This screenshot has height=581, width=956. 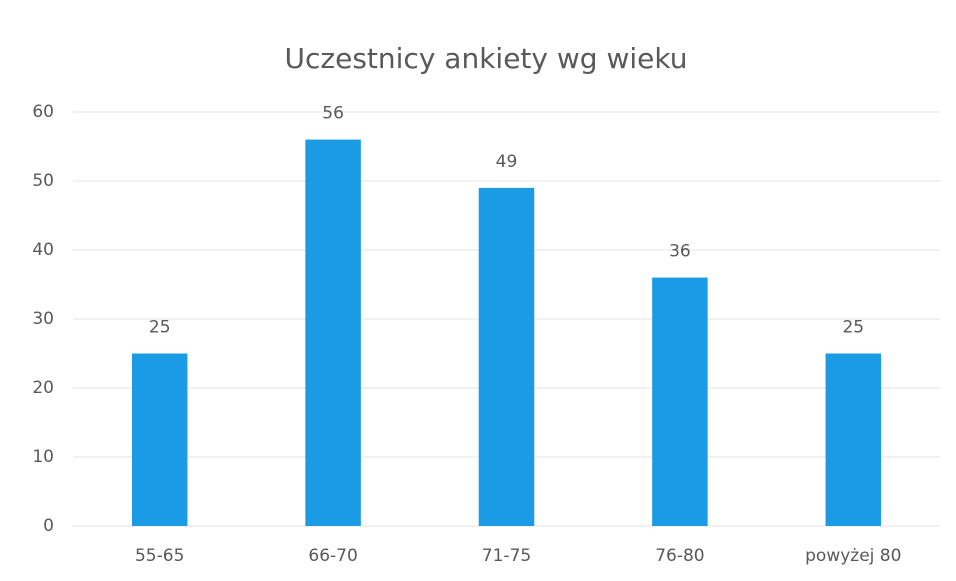 I want to click on y-tick-label: 50, so click(x=43, y=181).